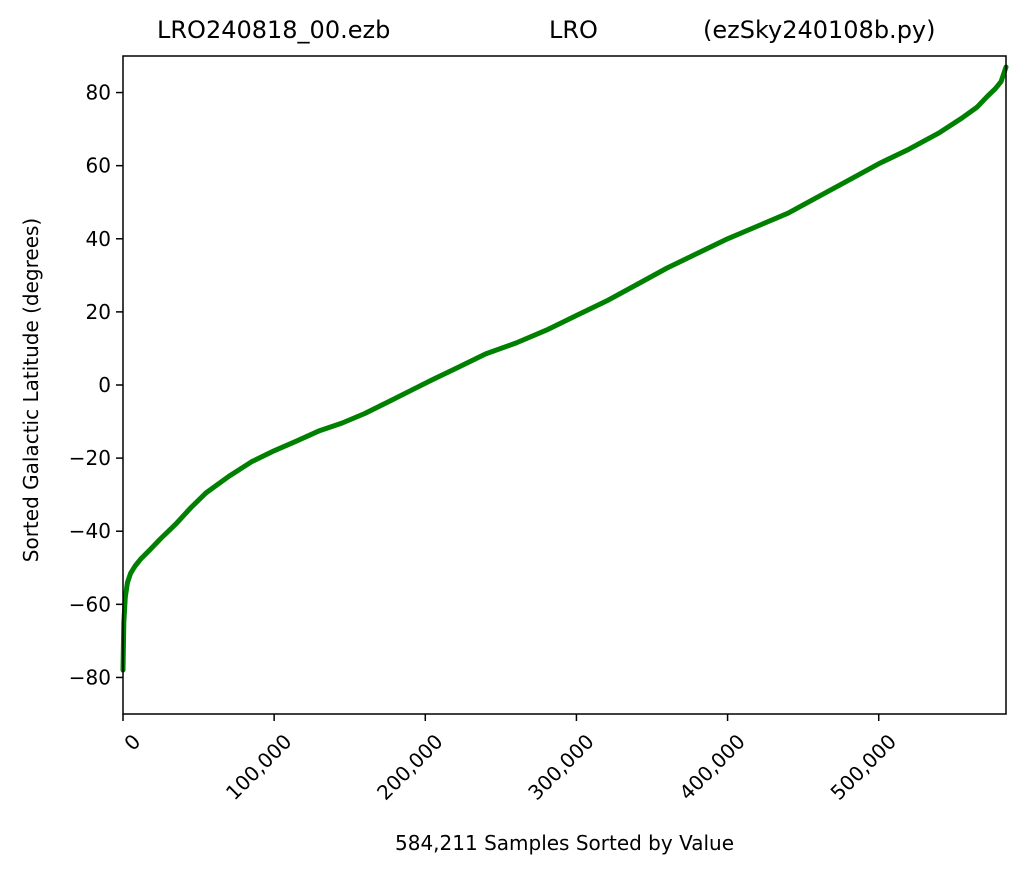 This screenshot has height=874, width=1024. What do you see at coordinates (564, 843) in the screenshot?
I see `x-axis-label: 584,211 Samples Sorted by Value` at bounding box center [564, 843].